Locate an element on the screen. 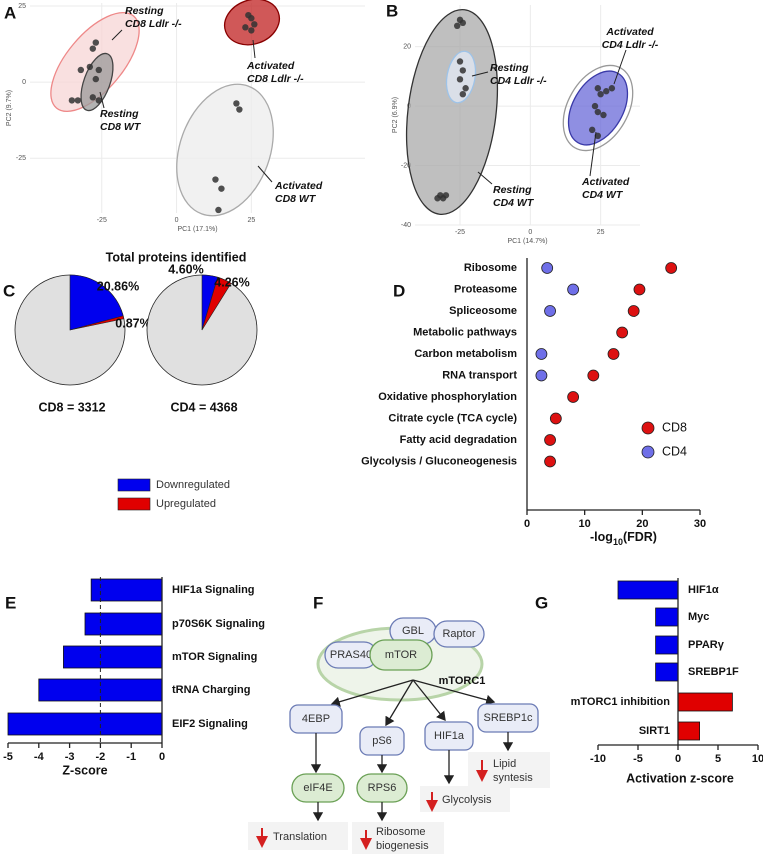  legend-label: CD8 is located at coordinates (674, 427).